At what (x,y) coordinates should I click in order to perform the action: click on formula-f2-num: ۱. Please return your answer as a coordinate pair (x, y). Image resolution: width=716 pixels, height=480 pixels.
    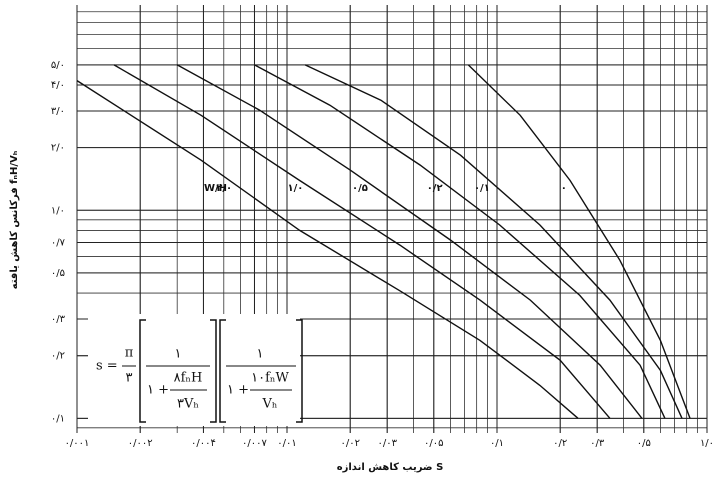
    Looking at the image, I should click on (260, 354).